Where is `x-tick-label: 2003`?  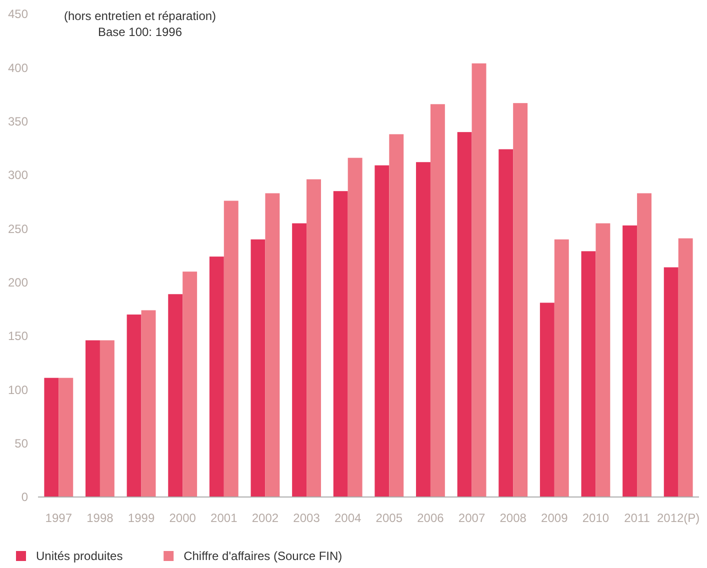
x-tick-label: 2003 is located at coordinates (306, 518).